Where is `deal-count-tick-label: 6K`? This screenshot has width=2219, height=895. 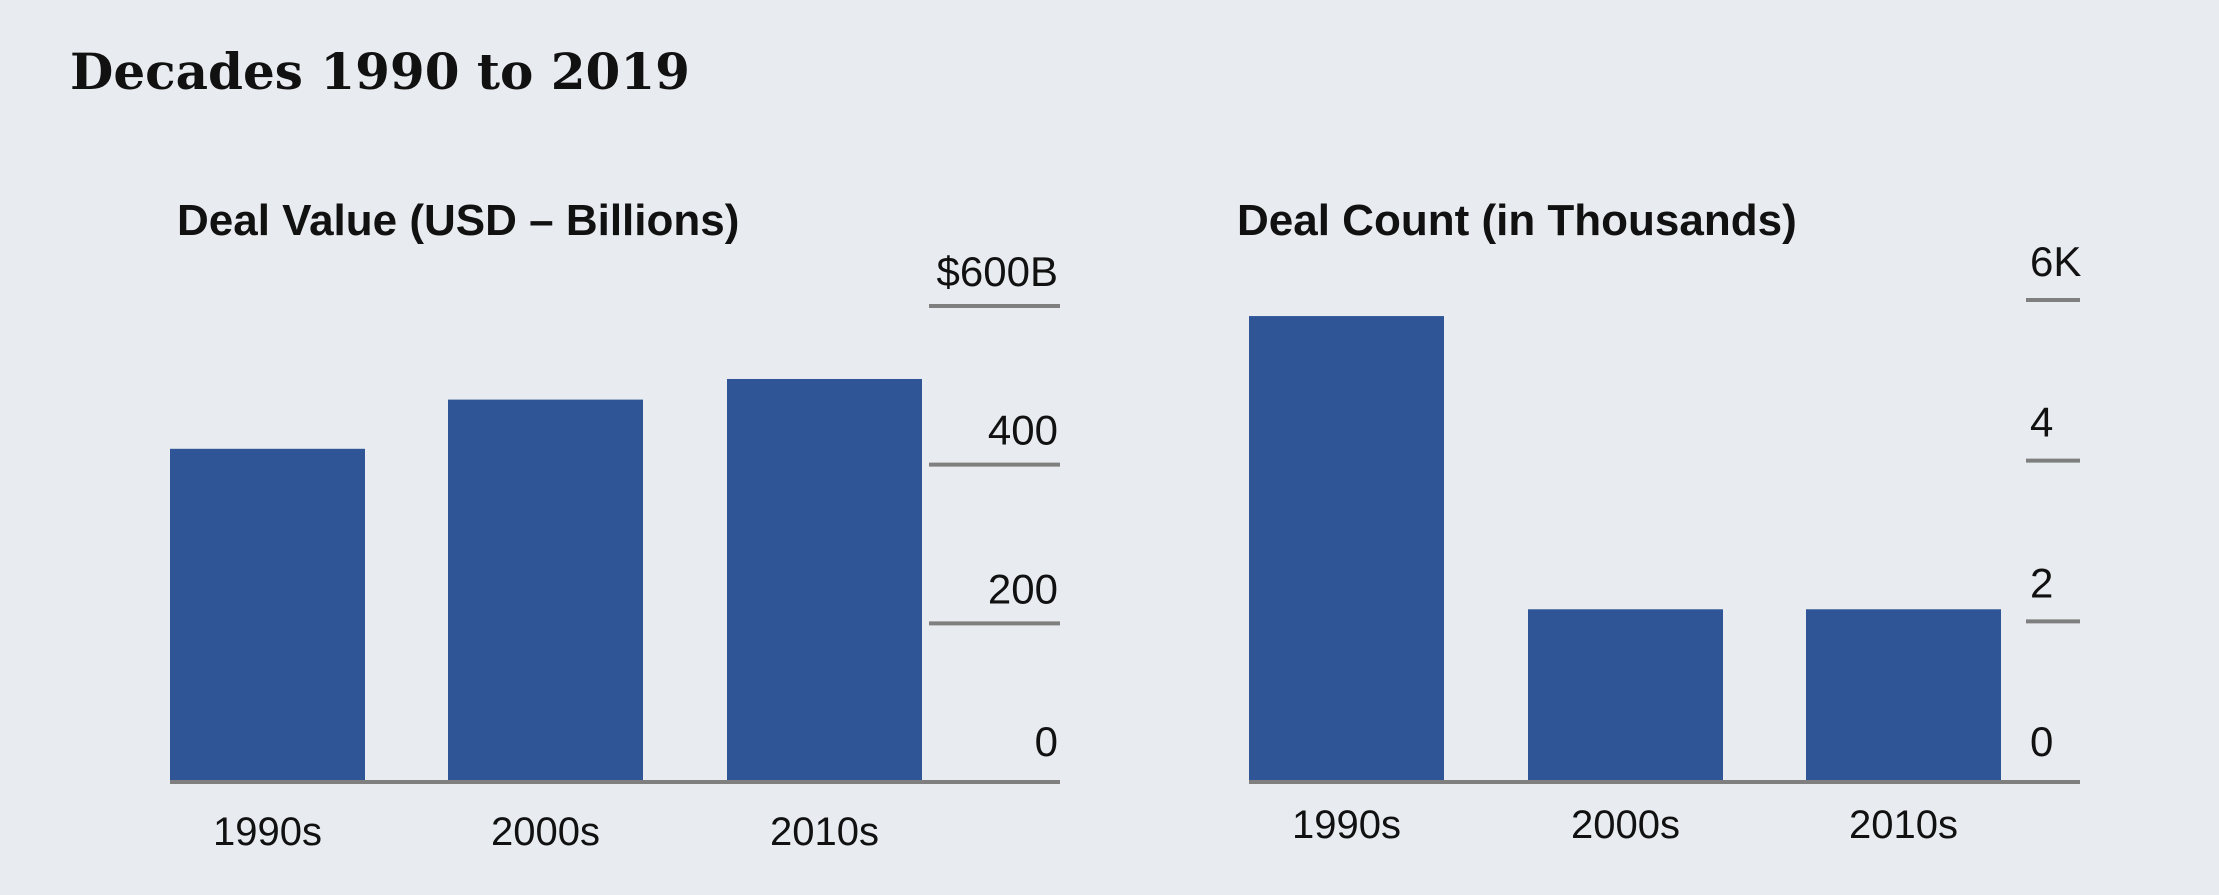
deal-count-tick-label: 6K is located at coordinates (2055, 261).